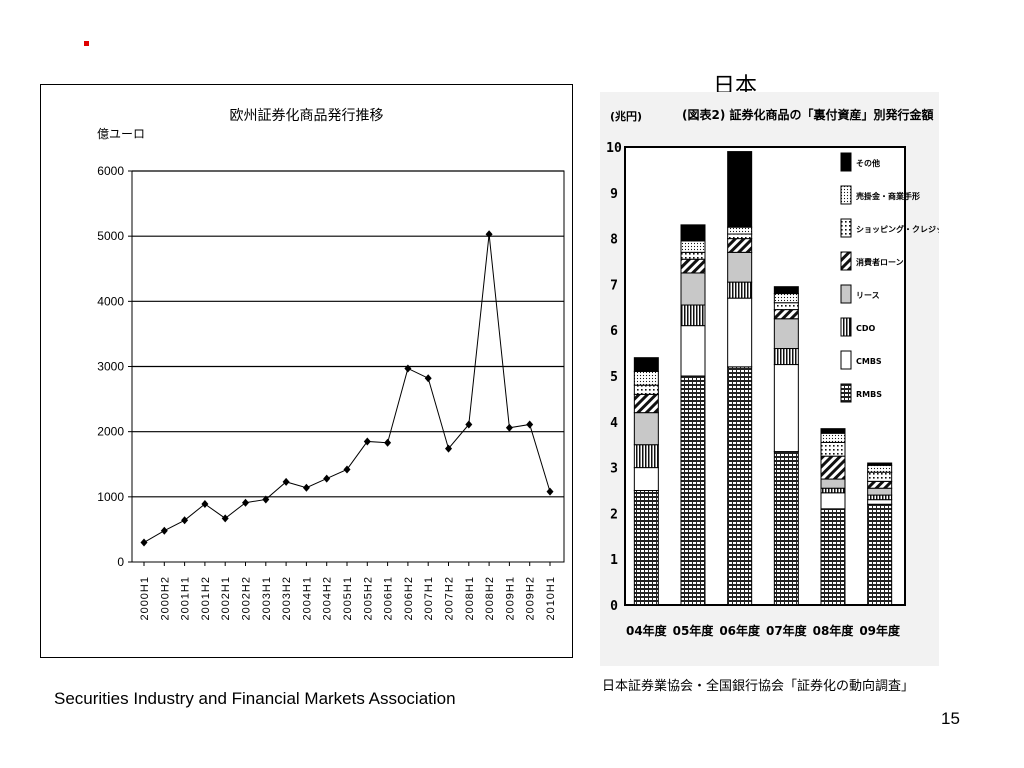 This screenshot has width=1024, height=768. What do you see at coordinates (866, 328) in the screenshot?
I see `legend-label: CDO` at bounding box center [866, 328].